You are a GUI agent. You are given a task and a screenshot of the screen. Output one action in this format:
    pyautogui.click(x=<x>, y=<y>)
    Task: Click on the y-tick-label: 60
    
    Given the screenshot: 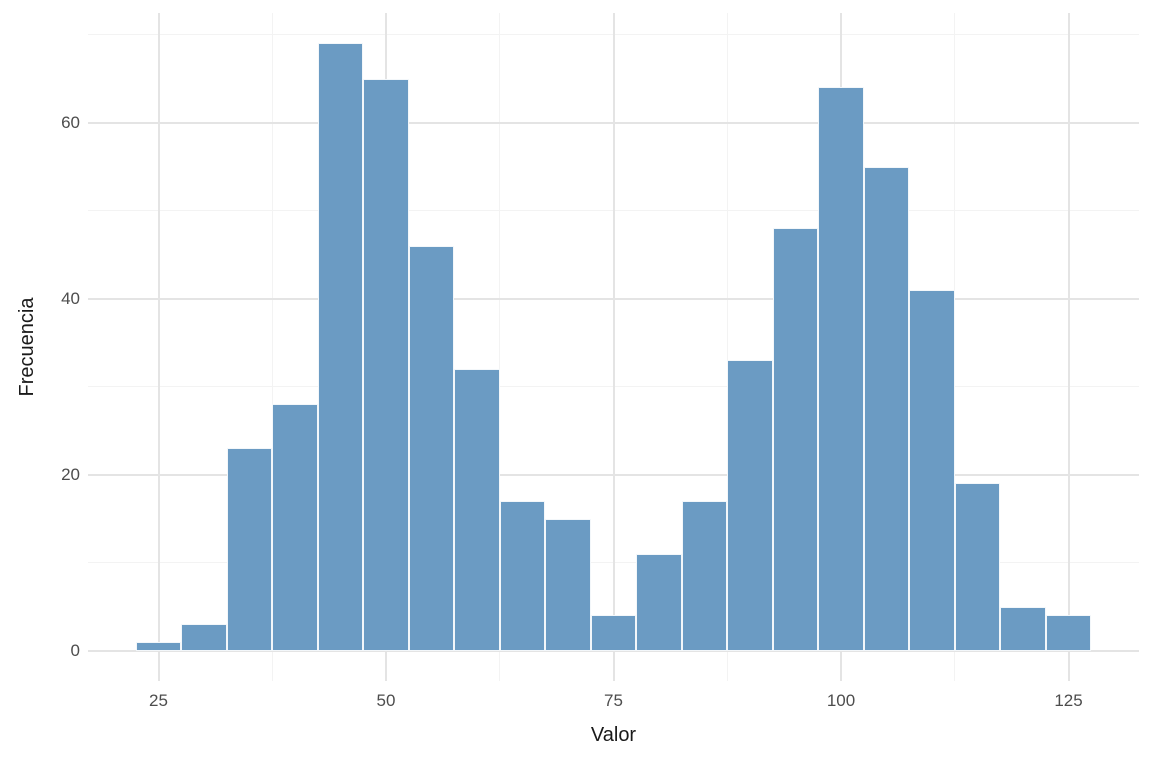 What is the action you would take?
    pyautogui.click(x=70, y=122)
    